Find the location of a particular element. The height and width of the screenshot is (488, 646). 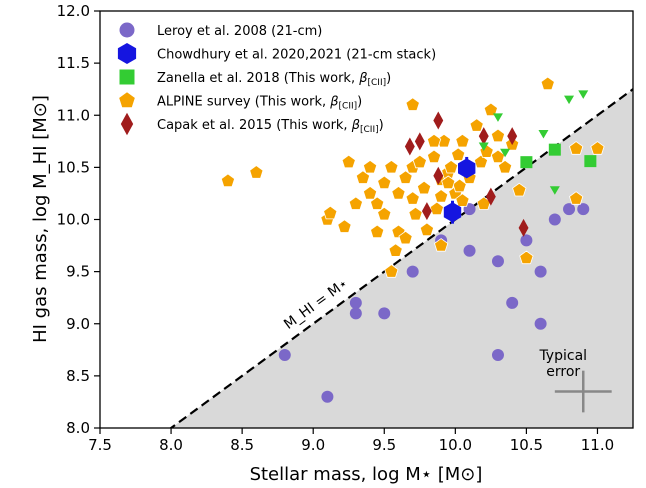

x-tick-label: 8.0 is located at coordinates (171, 445).